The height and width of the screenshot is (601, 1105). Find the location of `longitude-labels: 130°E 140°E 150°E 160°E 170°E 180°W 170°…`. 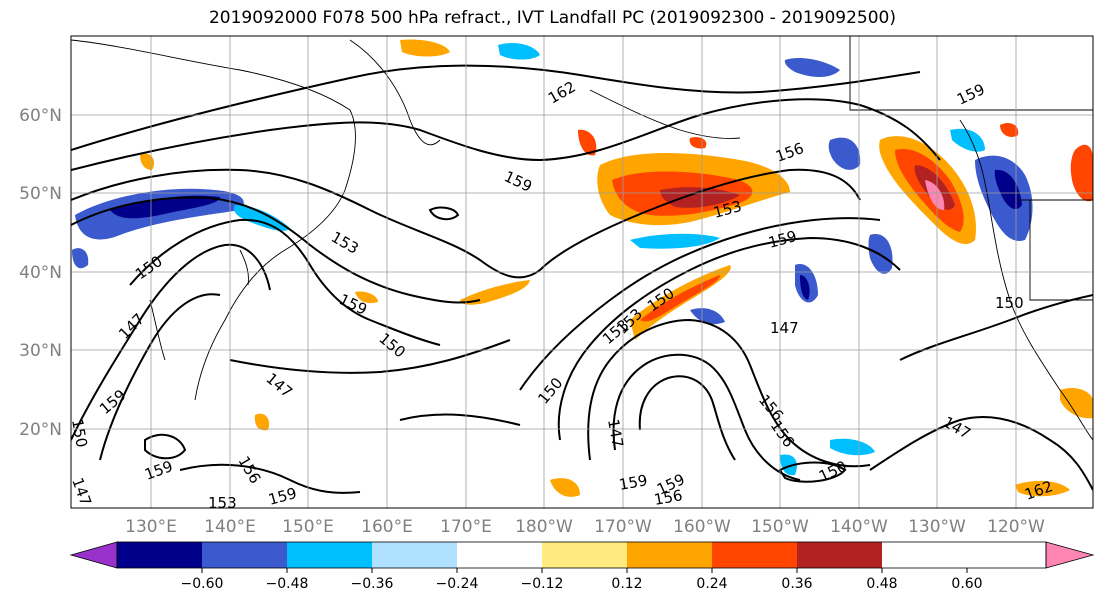

longitude-labels: 130°E 140°E 150°E 160°E 170°E 180°W 170°… is located at coordinates (585, 527).